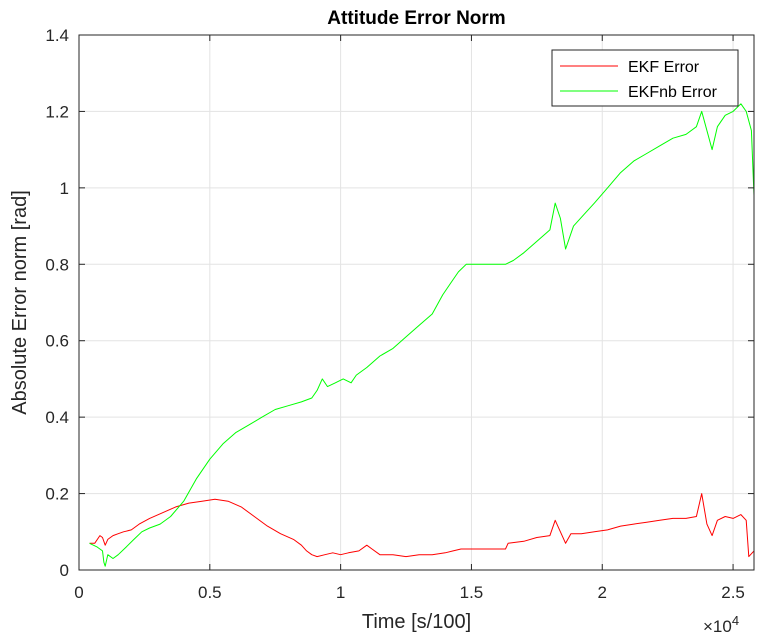 The height and width of the screenshot is (641, 768). I want to click on y-tick-label: 0, so click(64, 570).